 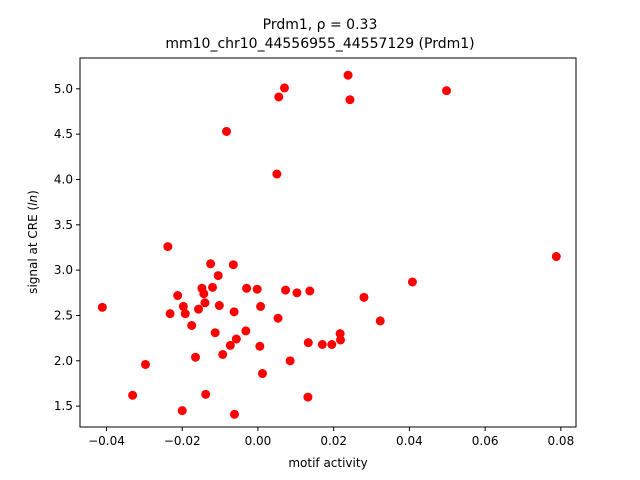 What do you see at coordinates (63, 179) in the screenshot?
I see `y-tick-label: 4.0` at bounding box center [63, 179].